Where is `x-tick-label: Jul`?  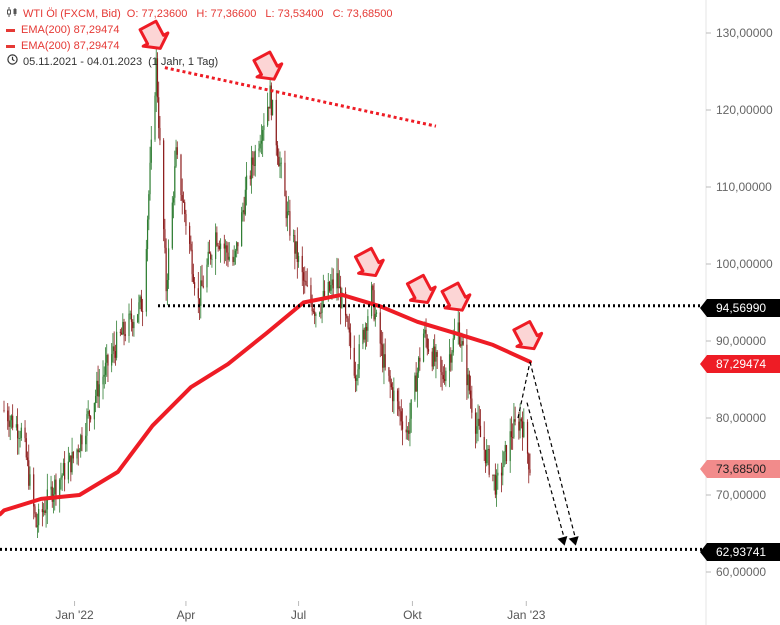 x-tick-label: Jul is located at coordinates (298, 615).